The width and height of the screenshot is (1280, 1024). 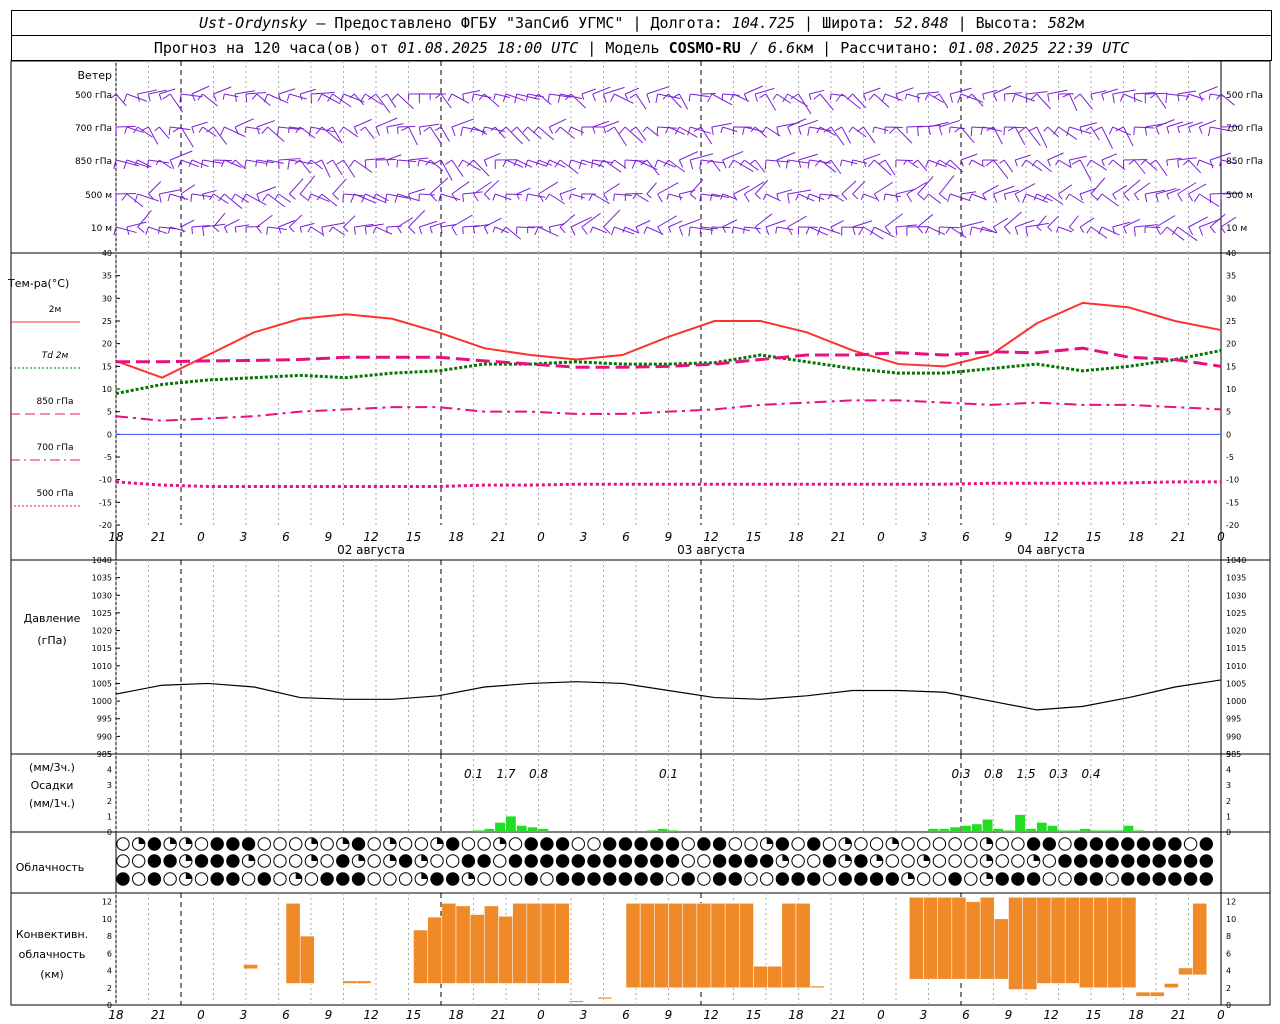 What do you see at coordinates (413, 1015) in the screenshot?
I see `hour-tick-label-bottom: 15` at bounding box center [413, 1015].